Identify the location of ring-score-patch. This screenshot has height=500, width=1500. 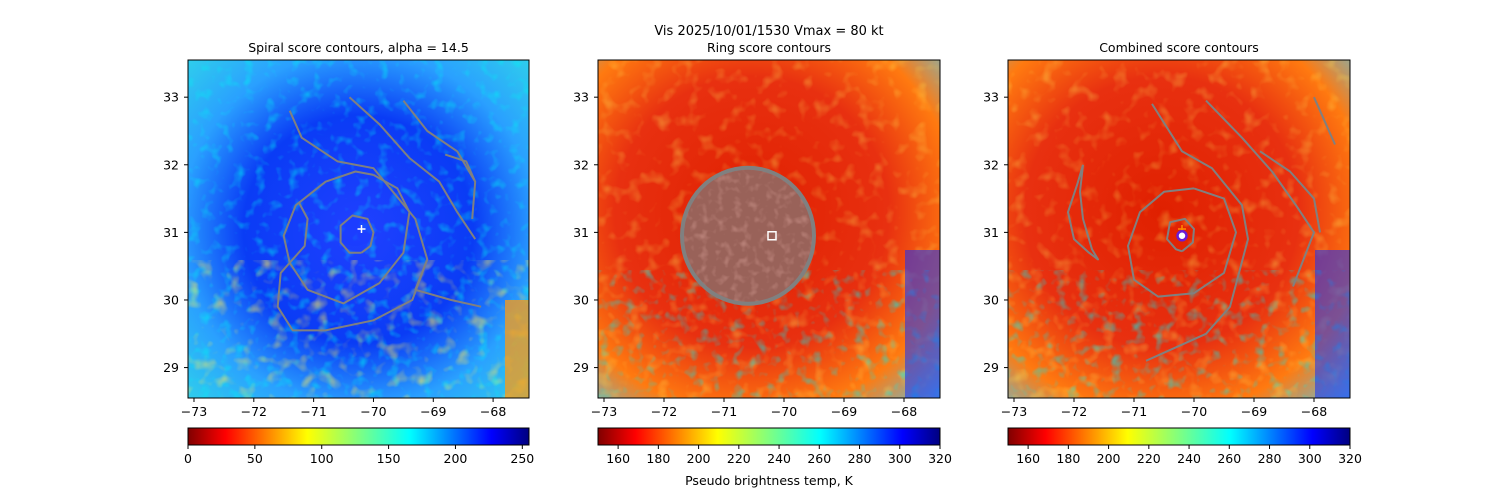
(748, 235).